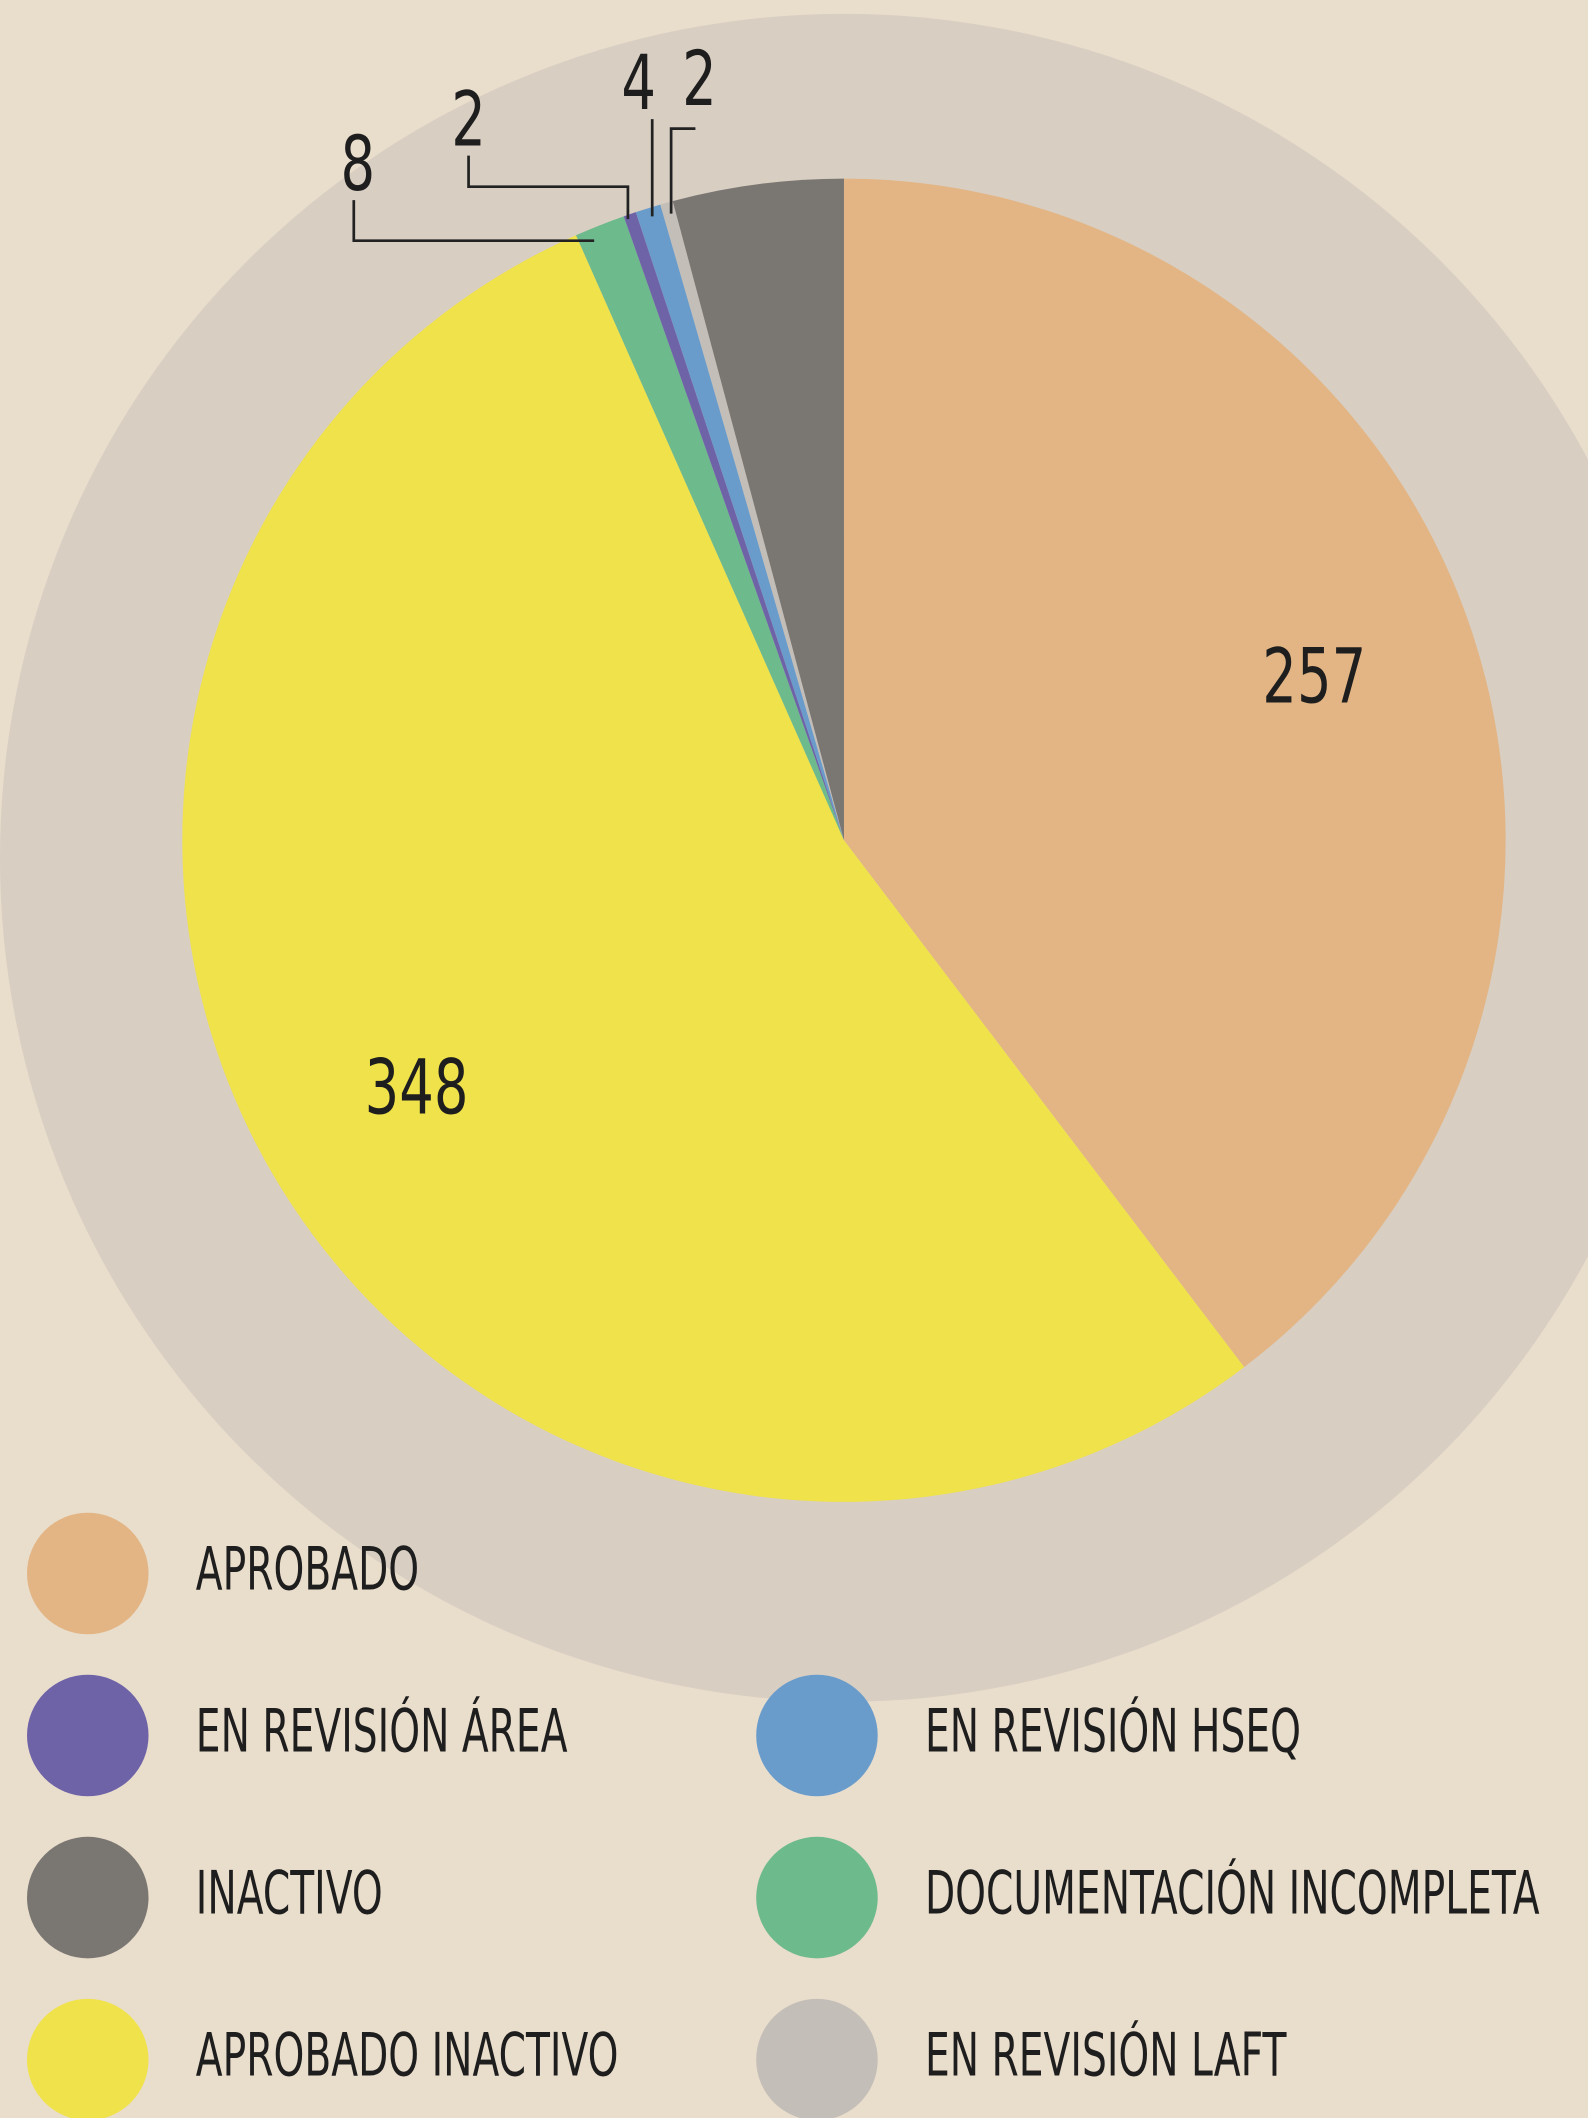 The width and height of the screenshot is (1588, 2118). Describe the element at coordinates (1113, 1731) in the screenshot. I see `legend-label: EN REVISIÓN HSEQ` at that location.